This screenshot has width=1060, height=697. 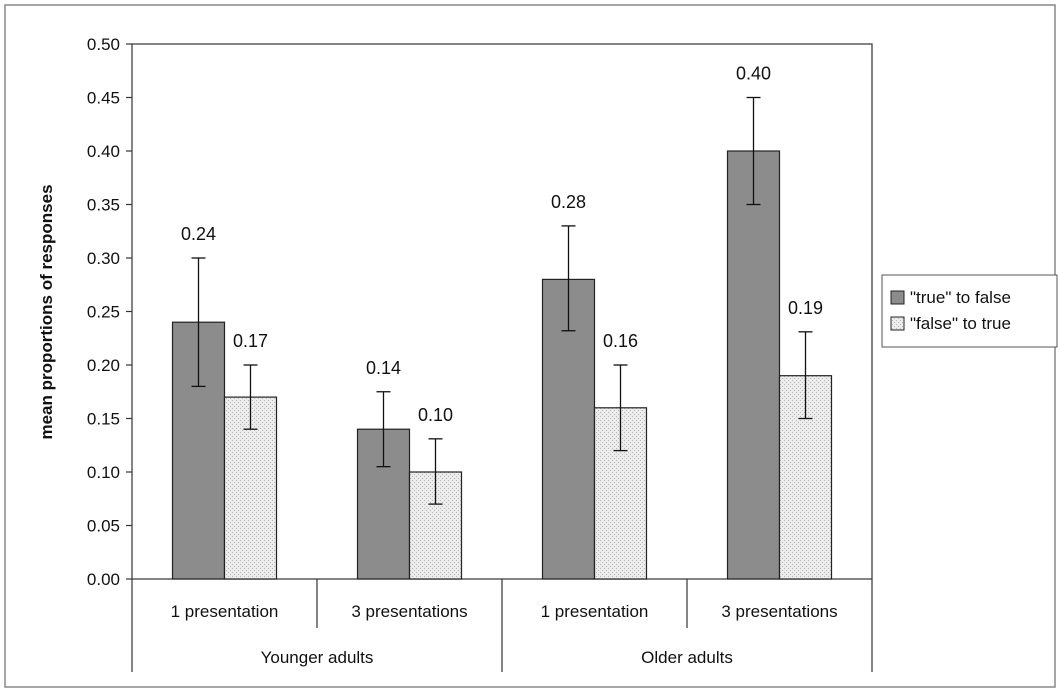 What do you see at coordinates (103, 44) in the screenshot?
I see `y-tick-label: 0.50` at bounding box center [103, 44].